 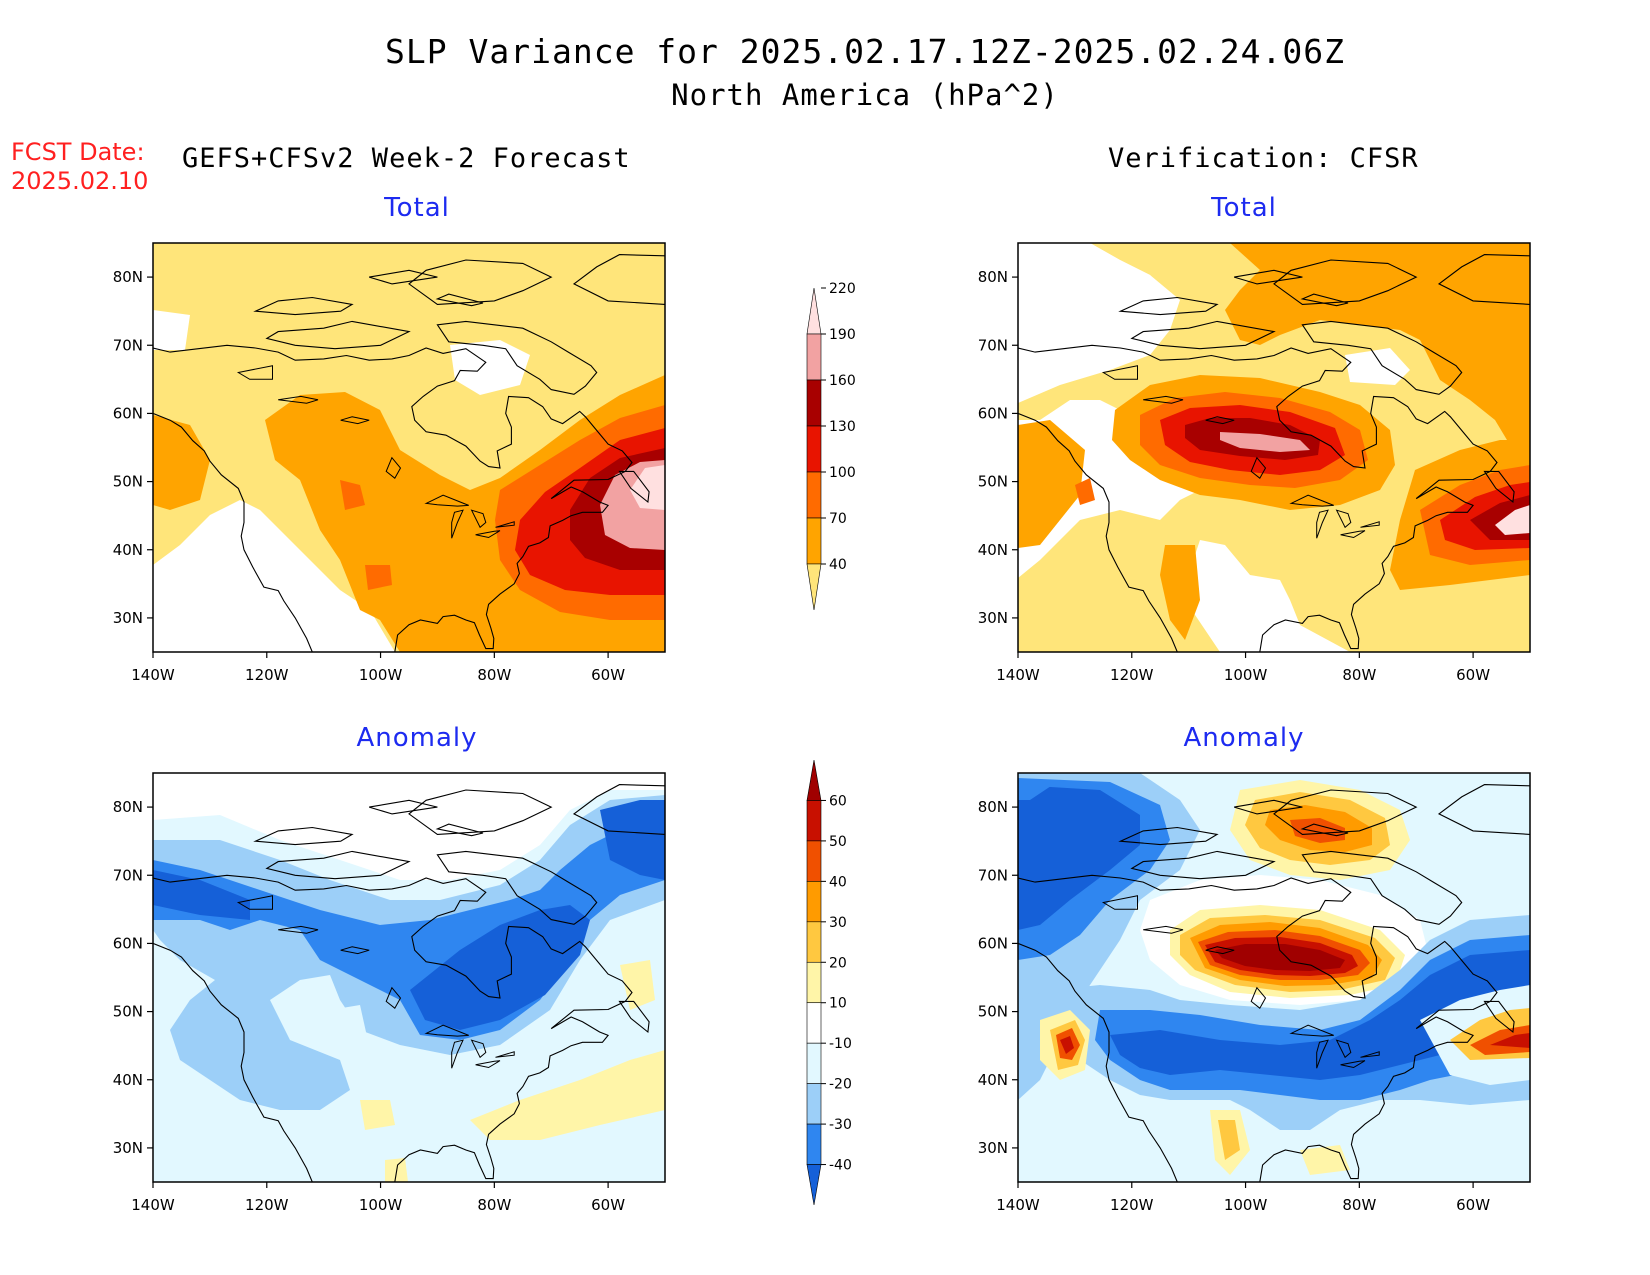 What do you see at coordinates (409, 447) in the screenshot?
I see `map-frame` at bounding box center [409, 447].